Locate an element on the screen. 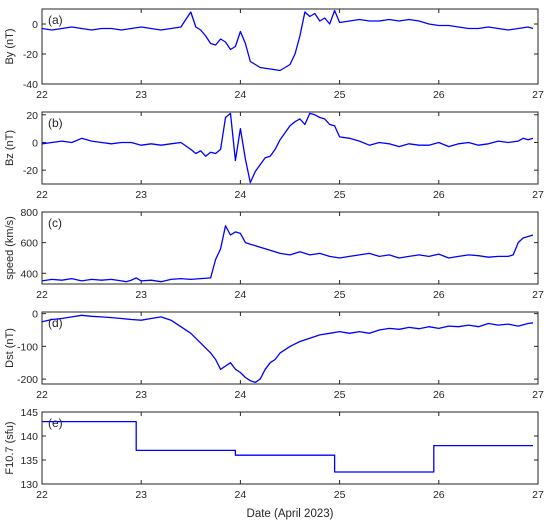 This screenshot has height=523, width=550. y-tick-label: 400 is located at coordinates (29, 274).